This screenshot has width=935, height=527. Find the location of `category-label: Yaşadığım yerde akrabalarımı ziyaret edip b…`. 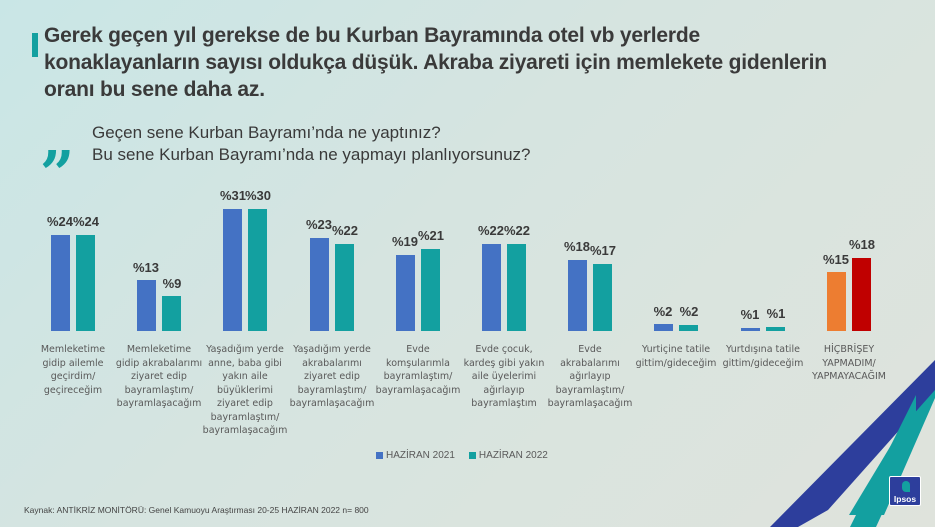

category-label: Yaşadığım yerde akrabalarımı ziyaret edip b… is located at coordinates (332, 376).